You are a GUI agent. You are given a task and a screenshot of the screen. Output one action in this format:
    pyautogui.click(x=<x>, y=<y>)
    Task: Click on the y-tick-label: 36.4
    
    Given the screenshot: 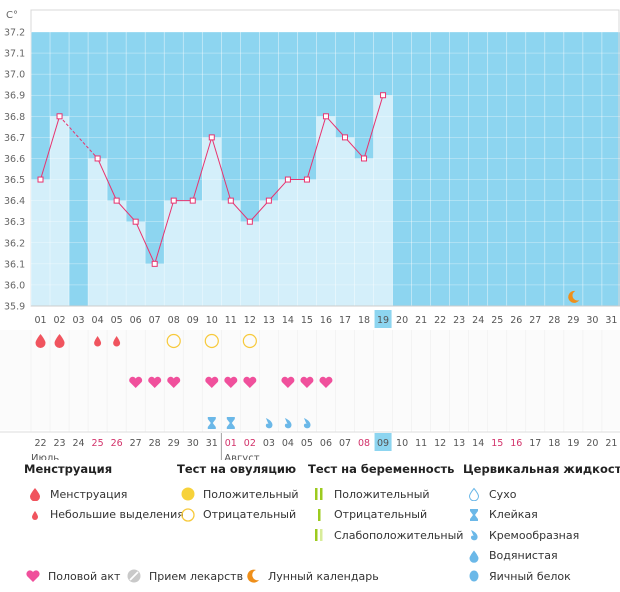 What is the action you would take?
    pyautogui.click(x=14, y=201)
    